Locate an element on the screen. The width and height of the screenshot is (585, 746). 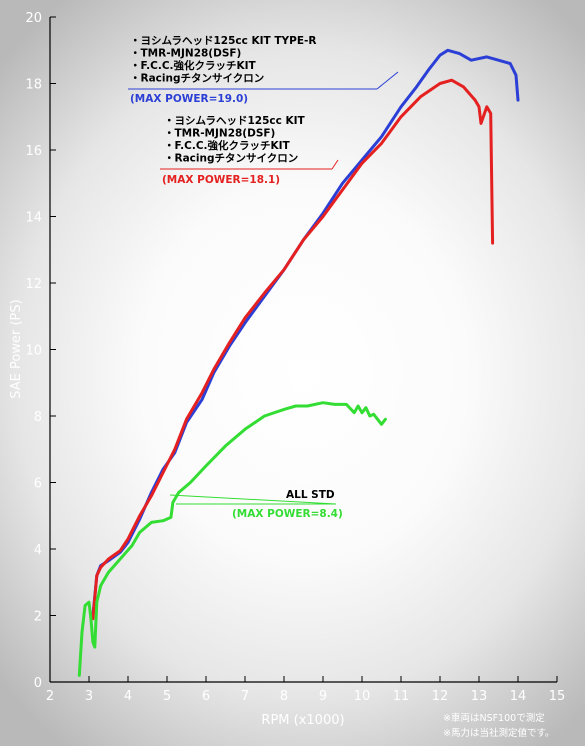
blue-max-power-label: (MAX POWER=19.0) is located at coordinates (189, 99).